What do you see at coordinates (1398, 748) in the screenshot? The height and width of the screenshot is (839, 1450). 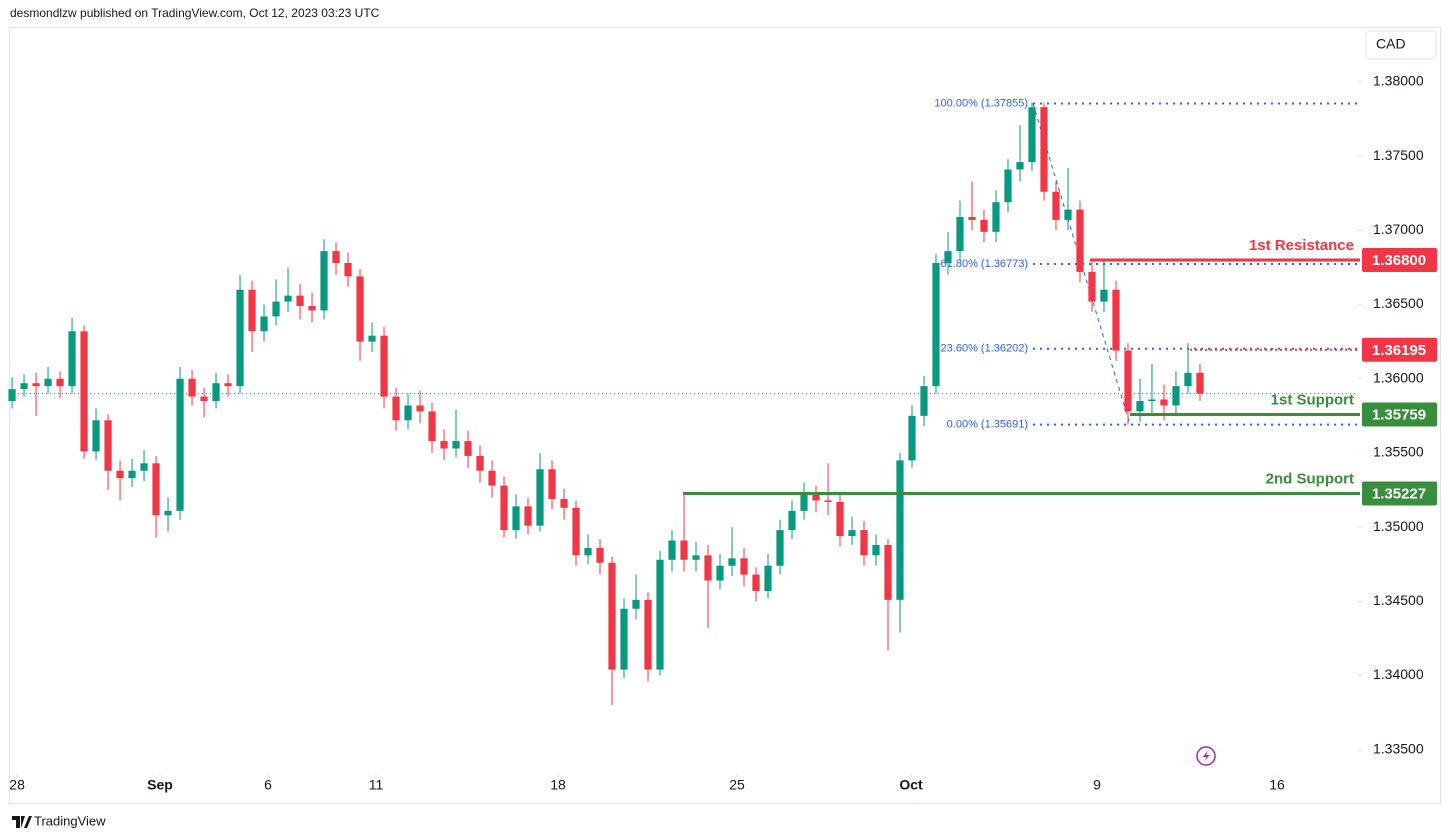 I see `y-tick-label: 1.33500` at bounding box center [1398, 748].